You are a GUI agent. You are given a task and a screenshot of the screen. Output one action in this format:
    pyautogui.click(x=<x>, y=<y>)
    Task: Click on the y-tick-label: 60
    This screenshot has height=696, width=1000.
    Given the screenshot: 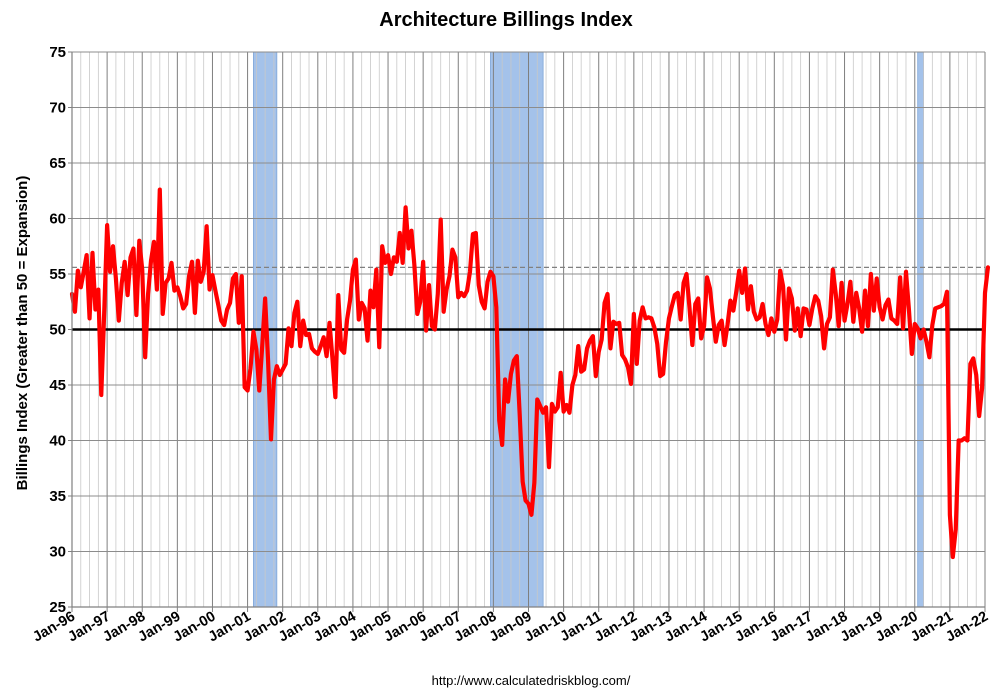 What is the action you would take?
    pyautogui.click(x=57, y=219)
    